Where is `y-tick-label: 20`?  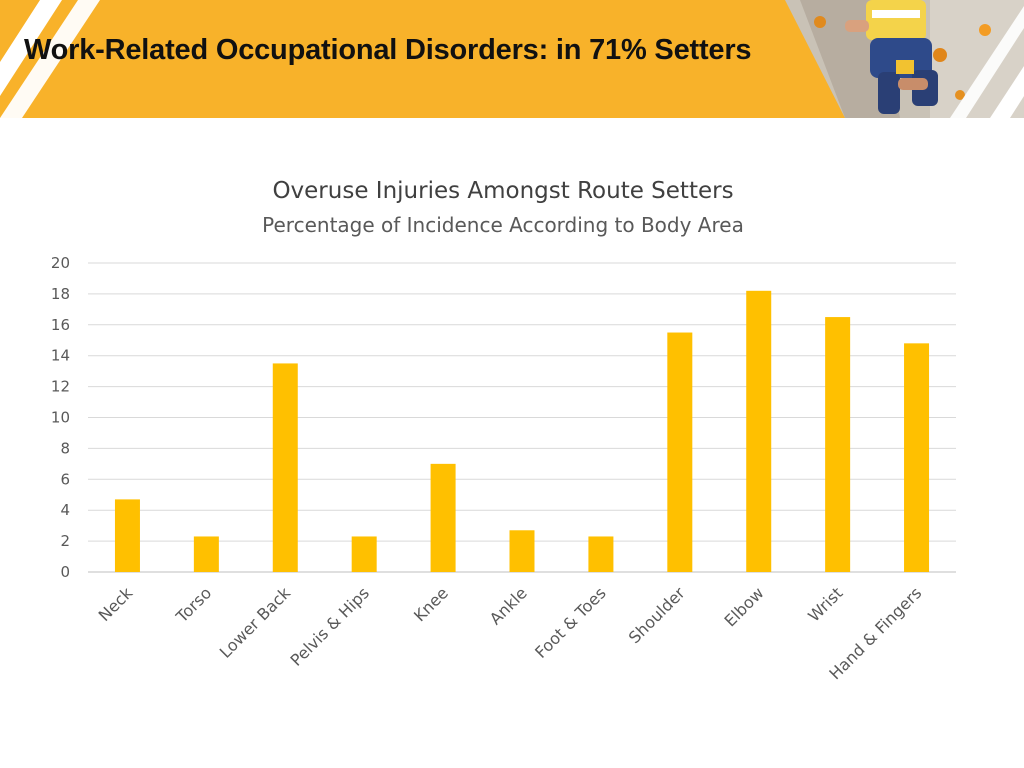 y-tick-label: 20 is located at coordinates (60, 263).